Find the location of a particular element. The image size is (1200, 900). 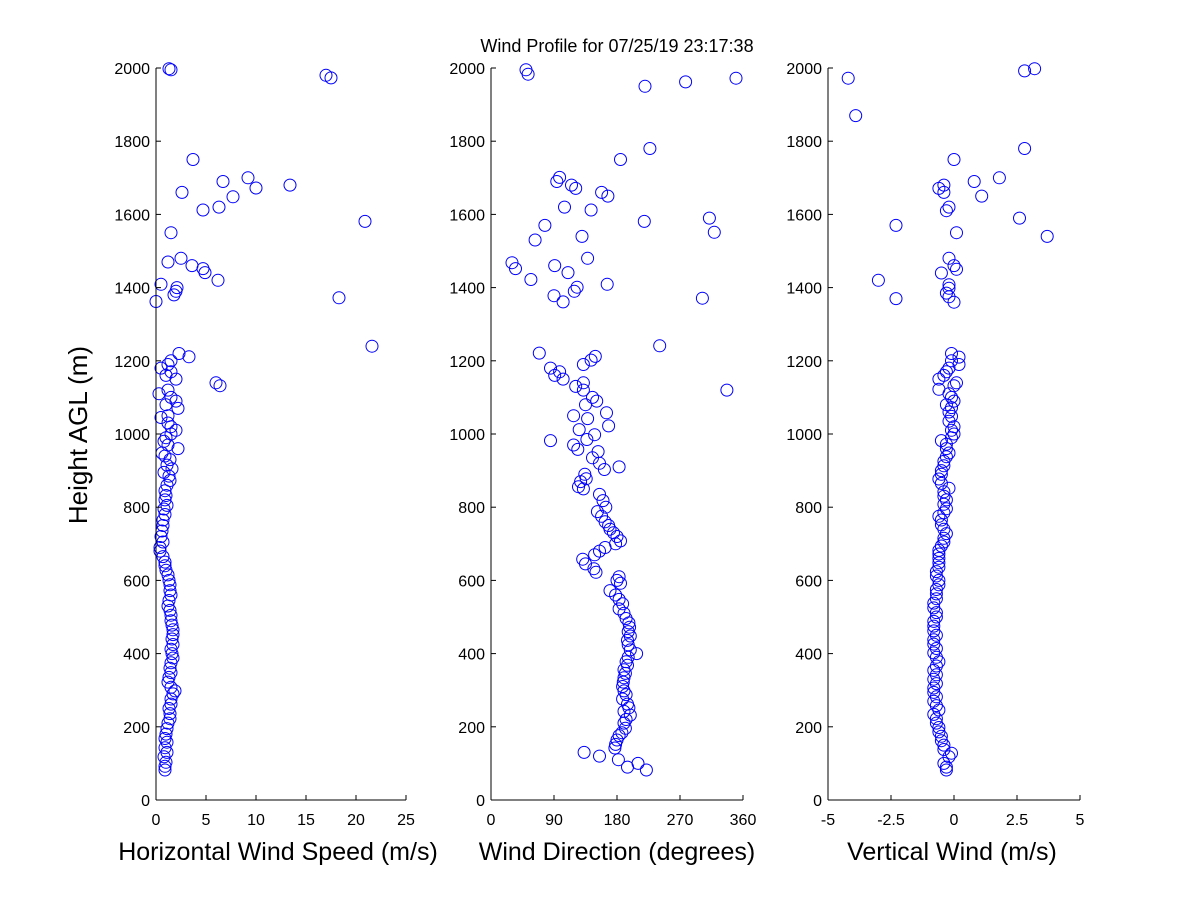

speed-ytick-label-600: 600 is located at coordinates (136, 581).